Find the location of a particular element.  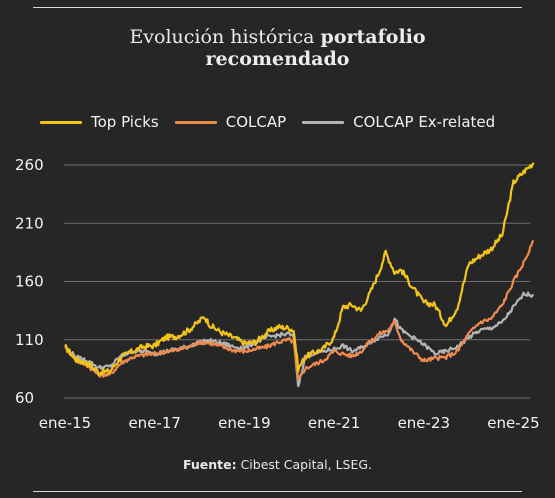

title-line1-normal: Evolución histórica is located at coordinates (225, 37).